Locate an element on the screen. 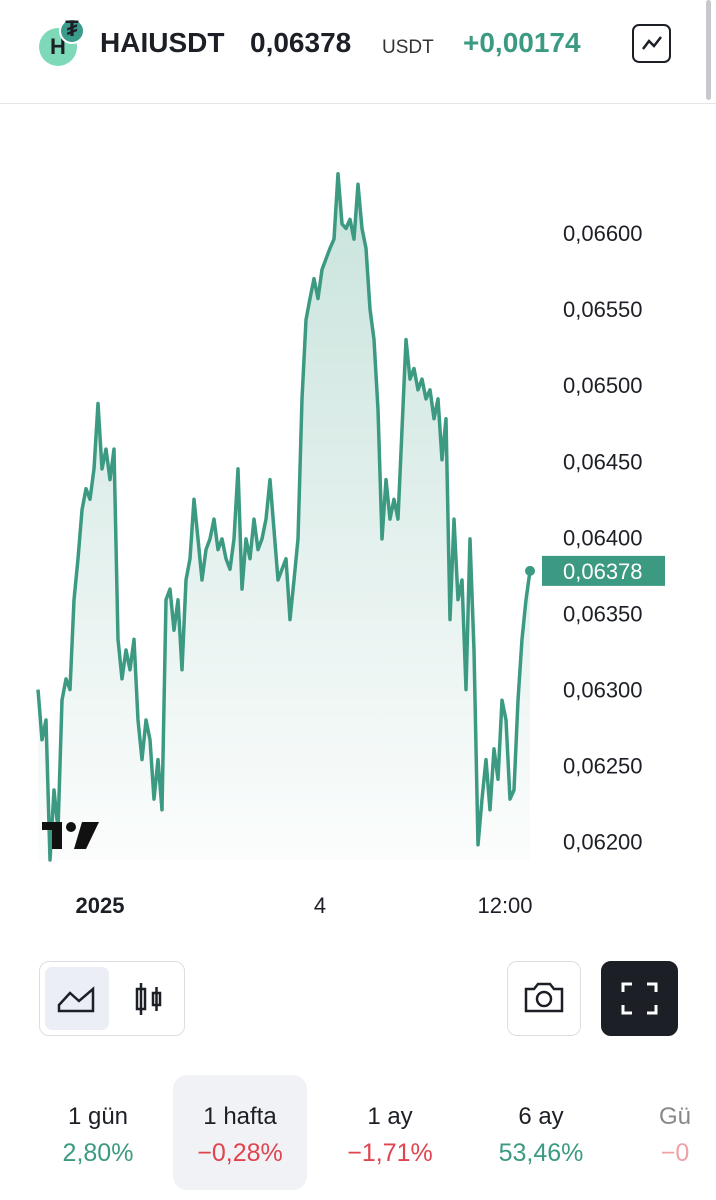  screenshot-button is located at coordinates (544, 998).